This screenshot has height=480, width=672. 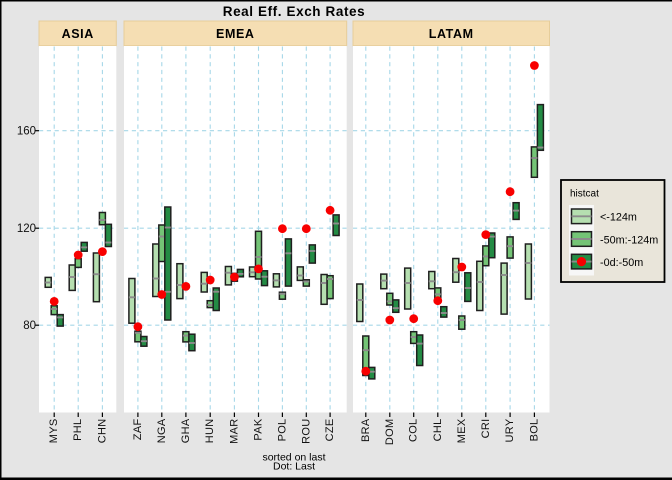 I want to click on svg-text: CHN, so click(x=102, y=431).